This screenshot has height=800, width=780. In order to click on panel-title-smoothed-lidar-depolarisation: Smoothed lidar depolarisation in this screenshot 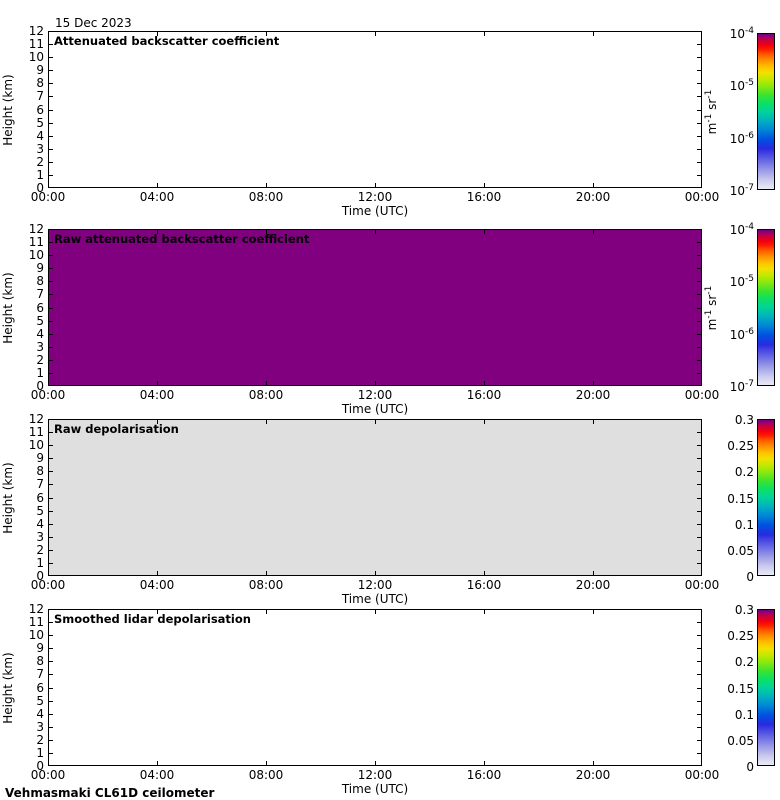, I will do `click(152, 619)`.